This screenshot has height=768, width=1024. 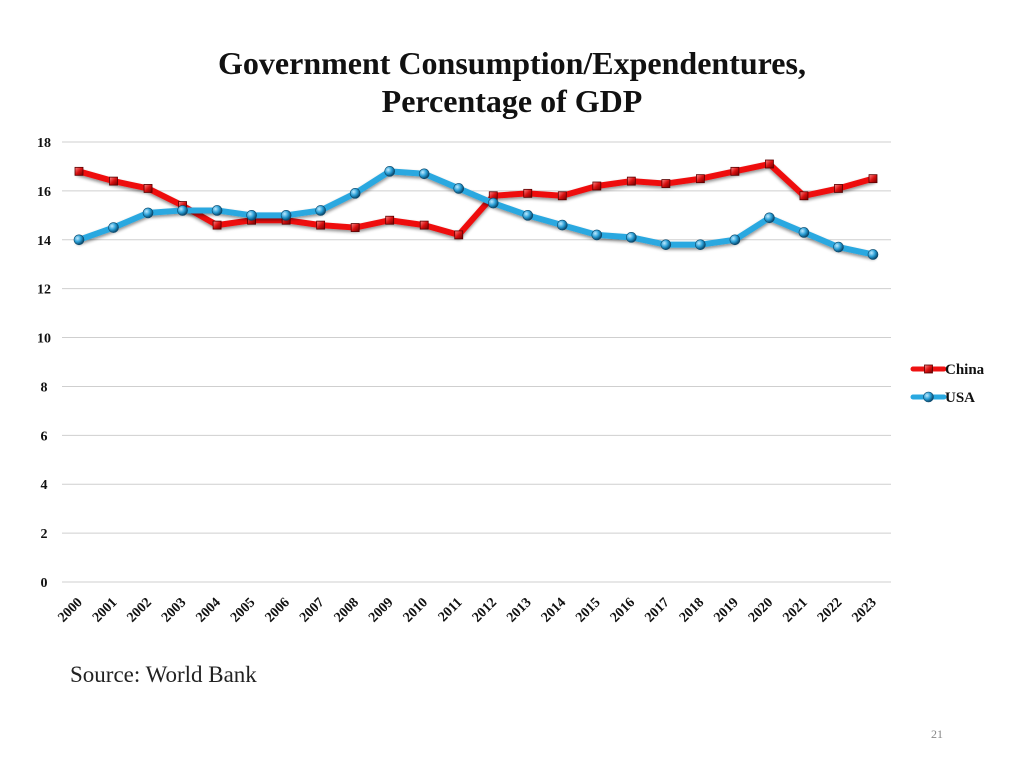 I want to click on x-tick-label: 2011, so click(x=451, y=610).